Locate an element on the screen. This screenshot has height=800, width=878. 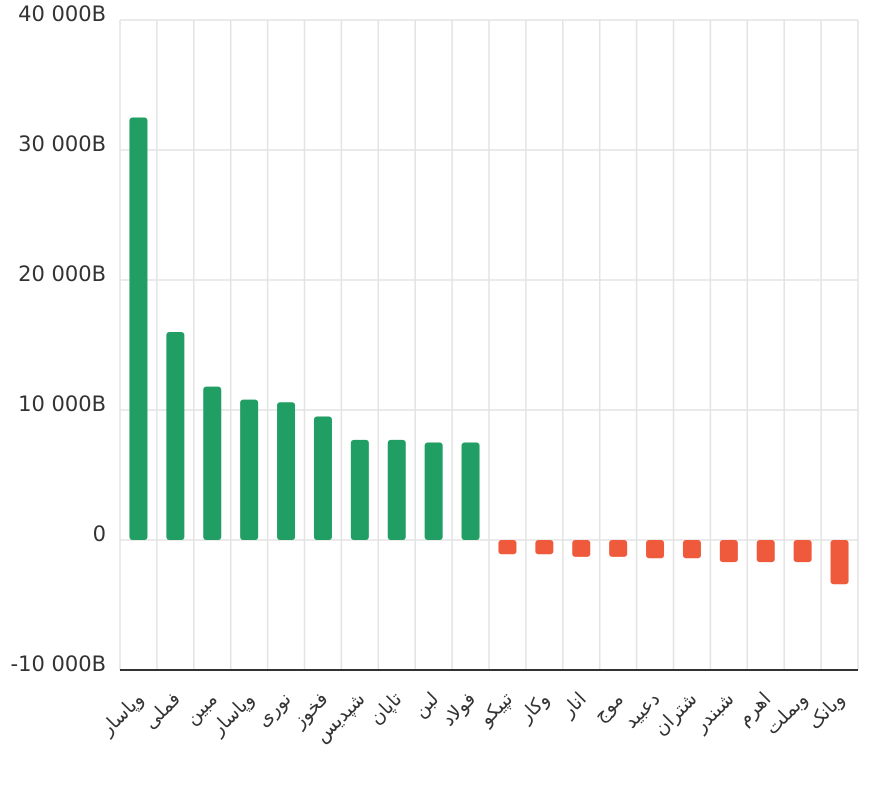
y-tick-label: 10 000B is located at coordinates (62, 404).